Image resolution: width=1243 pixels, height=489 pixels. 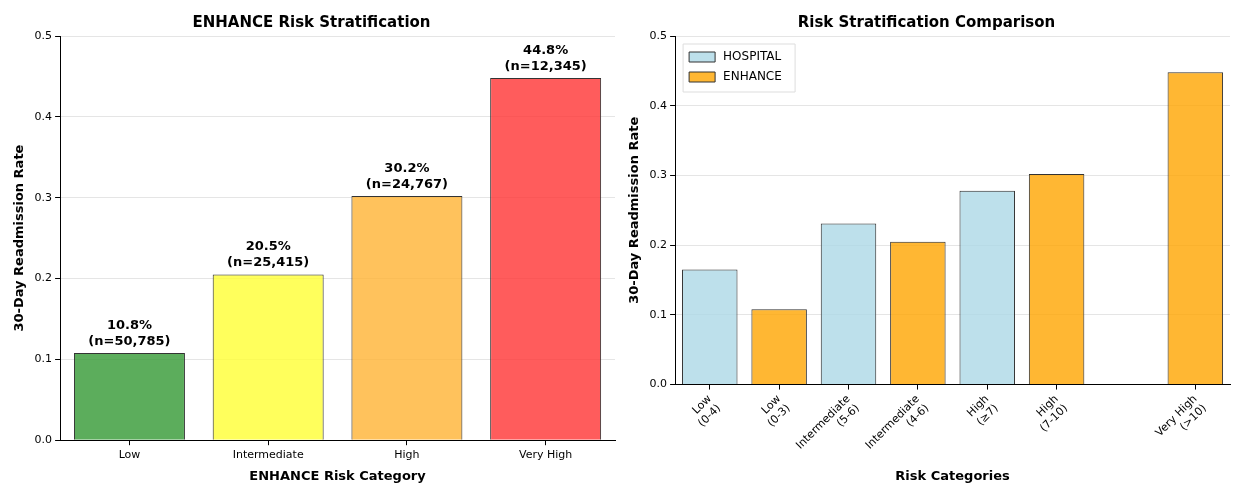 I want to click on legend-label: HOSPITAL, so click(x=752, y=56).